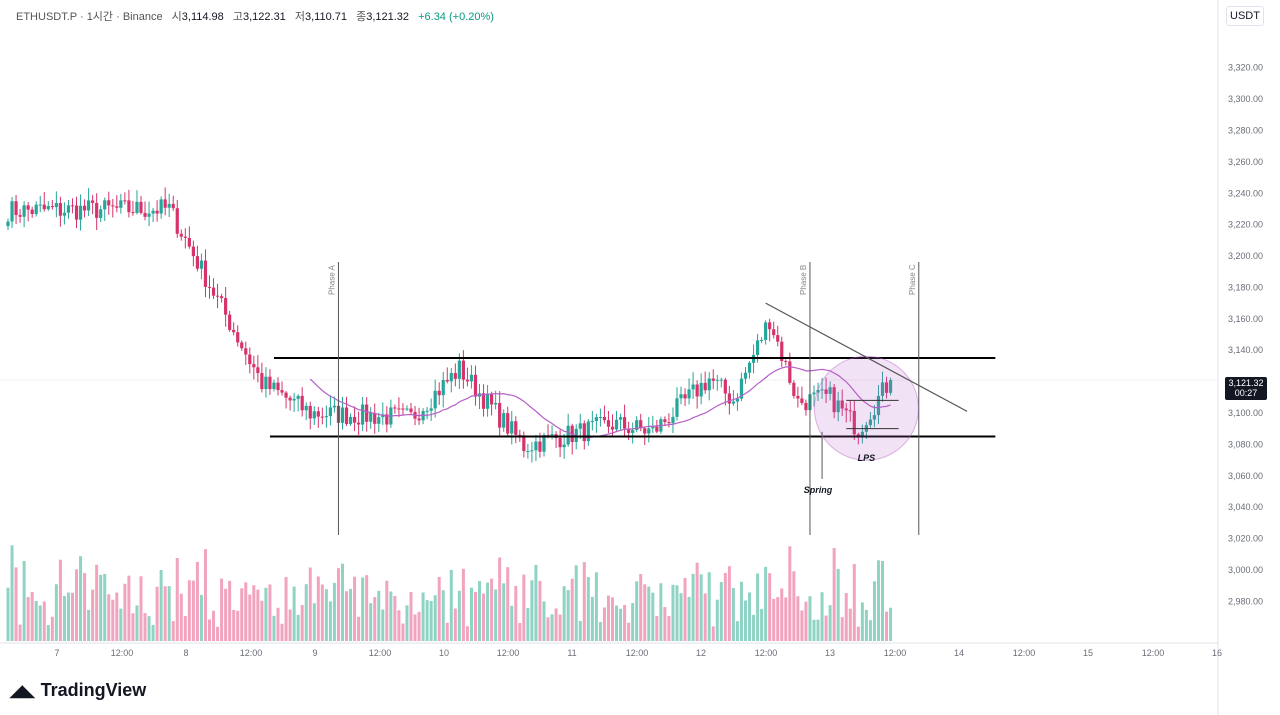 Image resolution: width=1280 pixels, height=715 pixels. I want to click on y-tick-label: 3,220.00, so click(1245, 225).